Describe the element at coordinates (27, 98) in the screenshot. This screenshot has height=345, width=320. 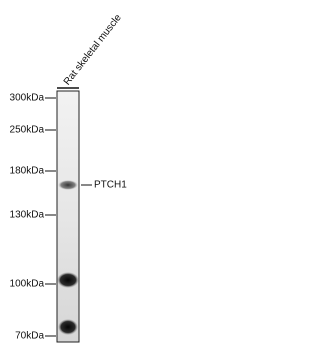
I see `marker-label: 300kDa` at that location.